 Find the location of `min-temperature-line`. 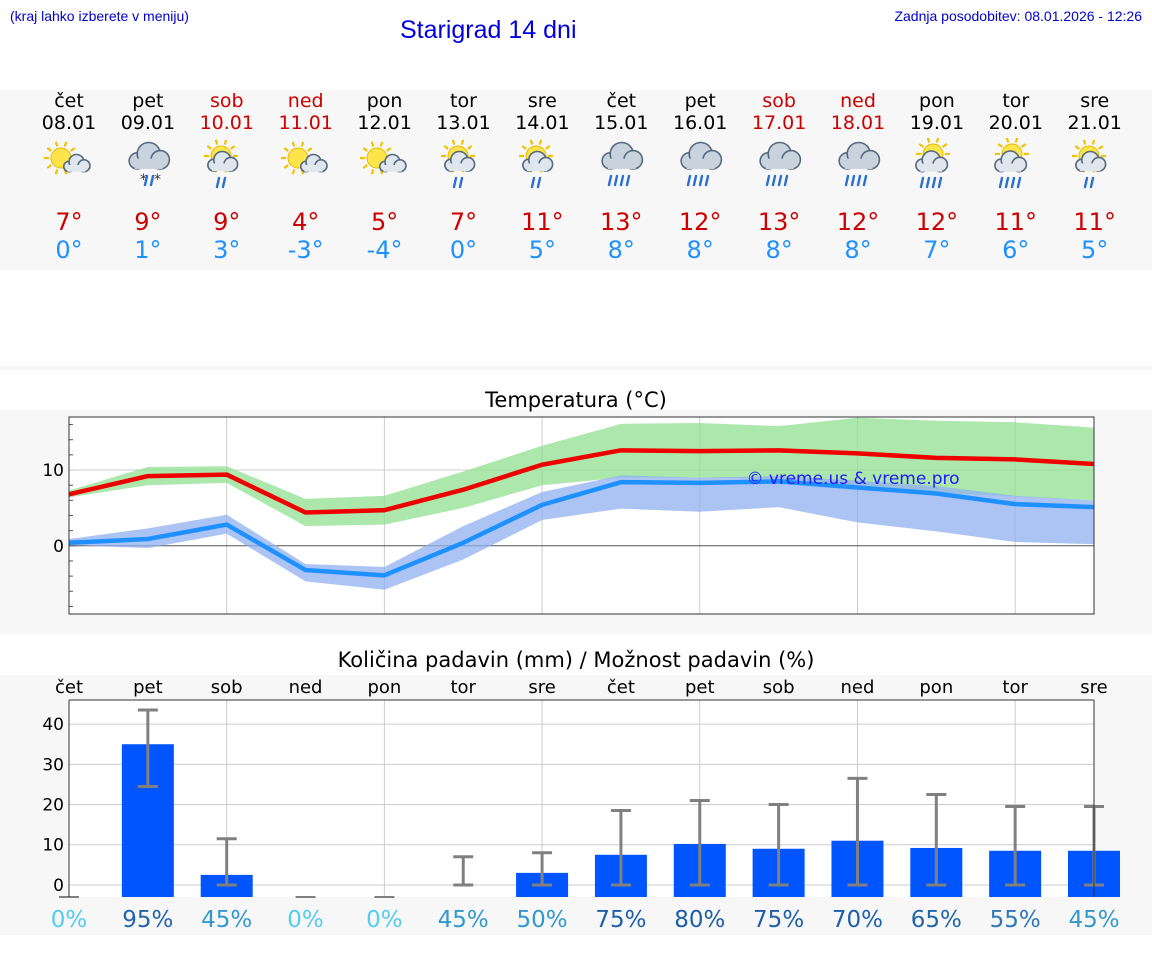

min-temperature-line is located at coordinates (581, 528).